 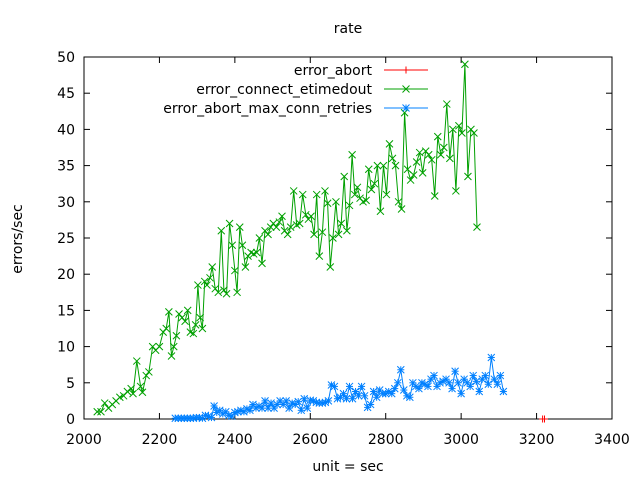 What do you see at coordinates (537, 440) in the screenshot?
I see `x-tick-label: 3200` at bounding box center [537, 440].